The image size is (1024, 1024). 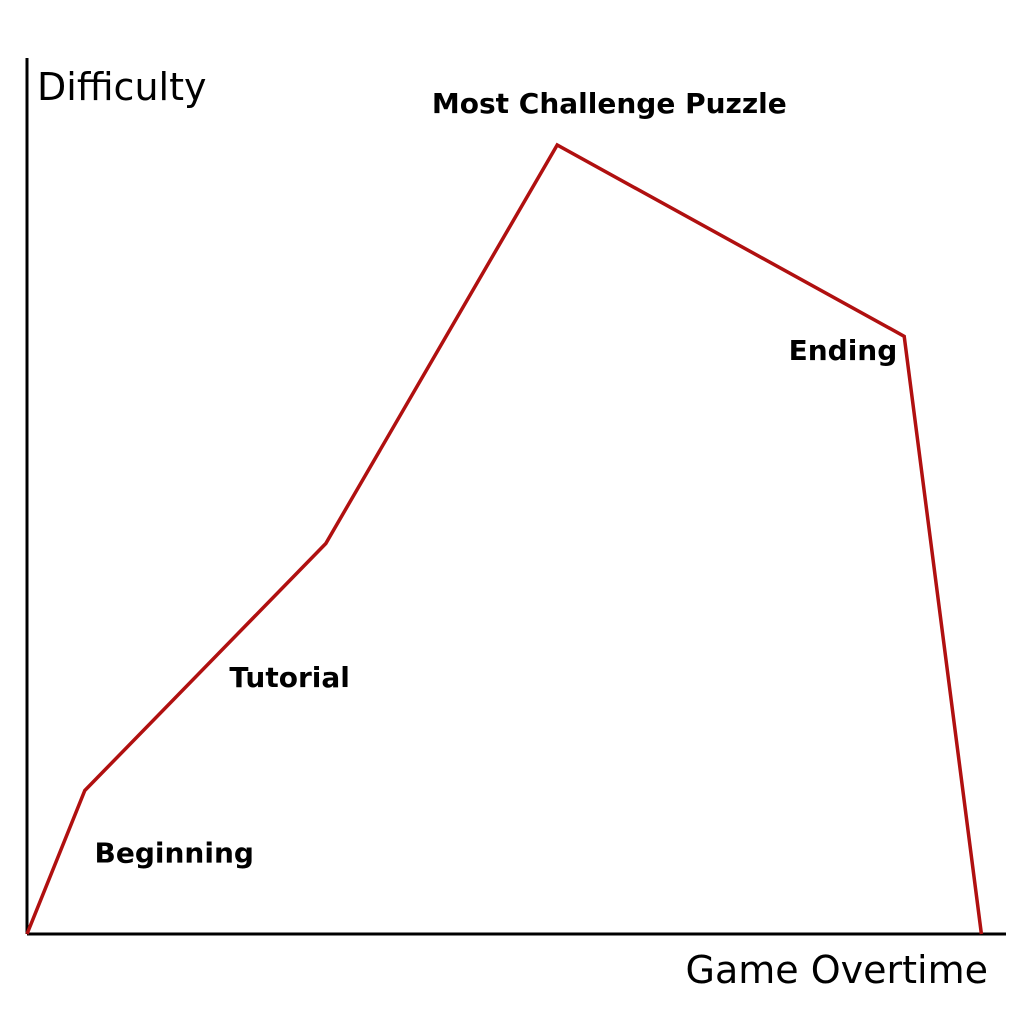 What do you see at coordinates (609, 103) in the screenshot?
I see `annotation-most-challenge-puzzle: Most Challenge Puzzle` at bounding box center [609, 103].